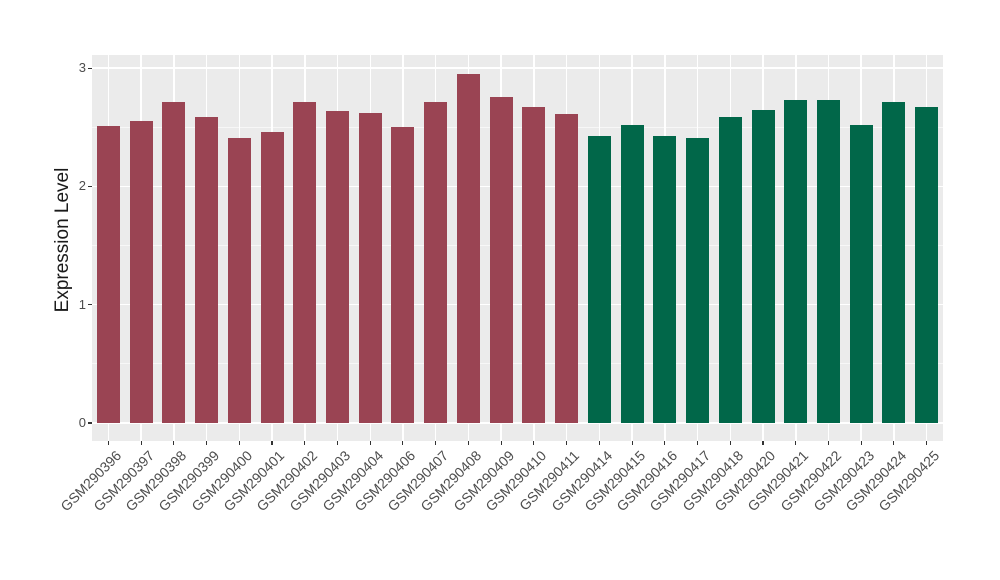 This screenshot has width=1000, height=580. What do you see at coordinates (468, 248) in the screenshot?
I see `bar-GSM290408` at bounding box center [468, 248].